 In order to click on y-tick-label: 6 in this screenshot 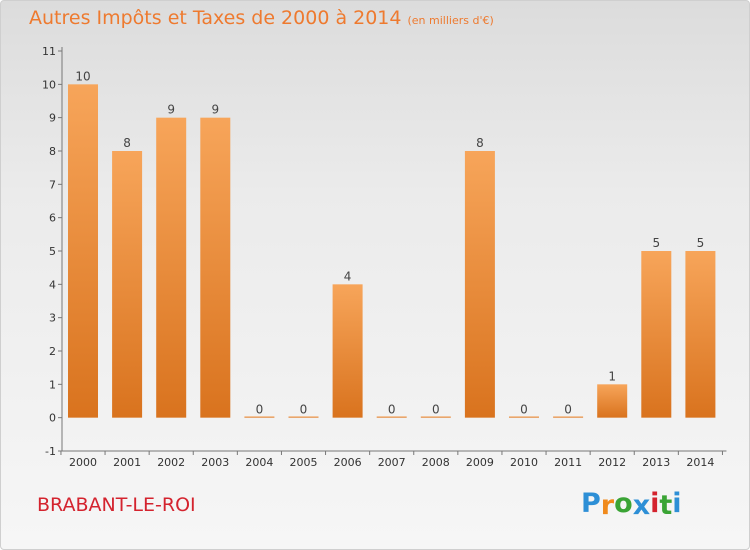, I will do `click(52, 218)`.